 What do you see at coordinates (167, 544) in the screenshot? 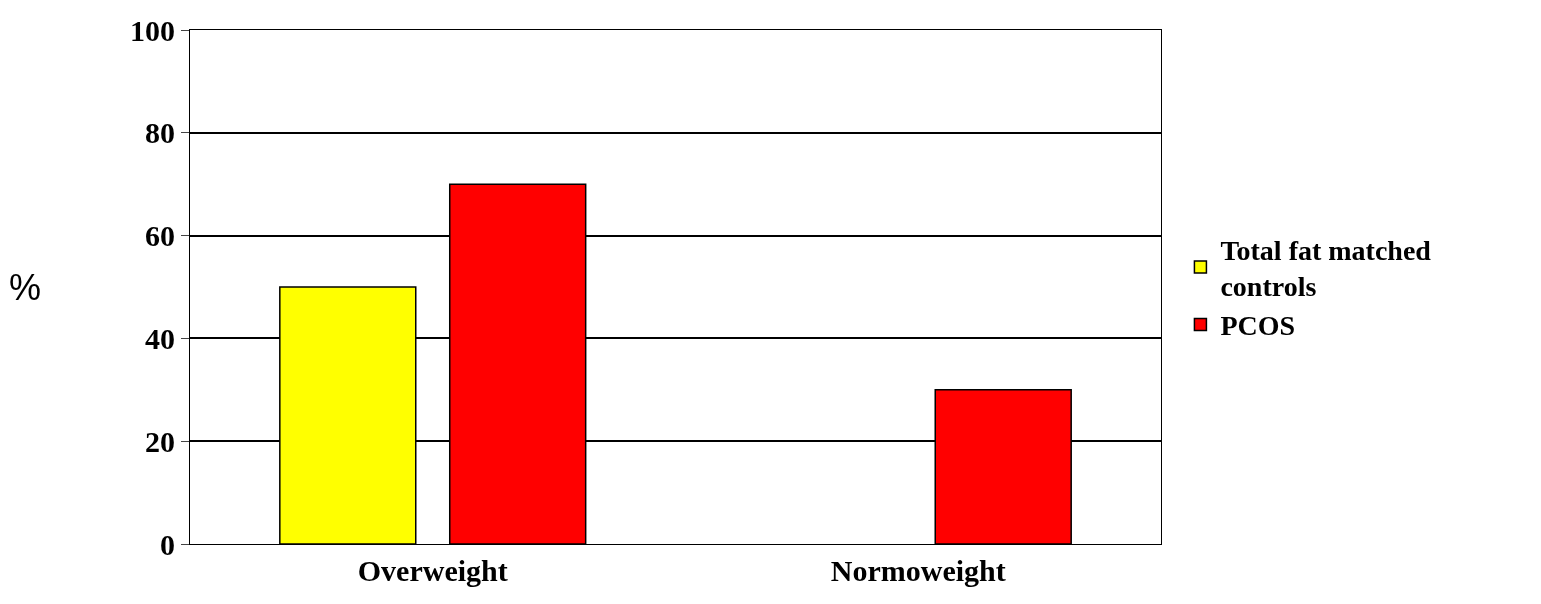
I see `y-tick-label: 0` at bounding box center [167, 544].